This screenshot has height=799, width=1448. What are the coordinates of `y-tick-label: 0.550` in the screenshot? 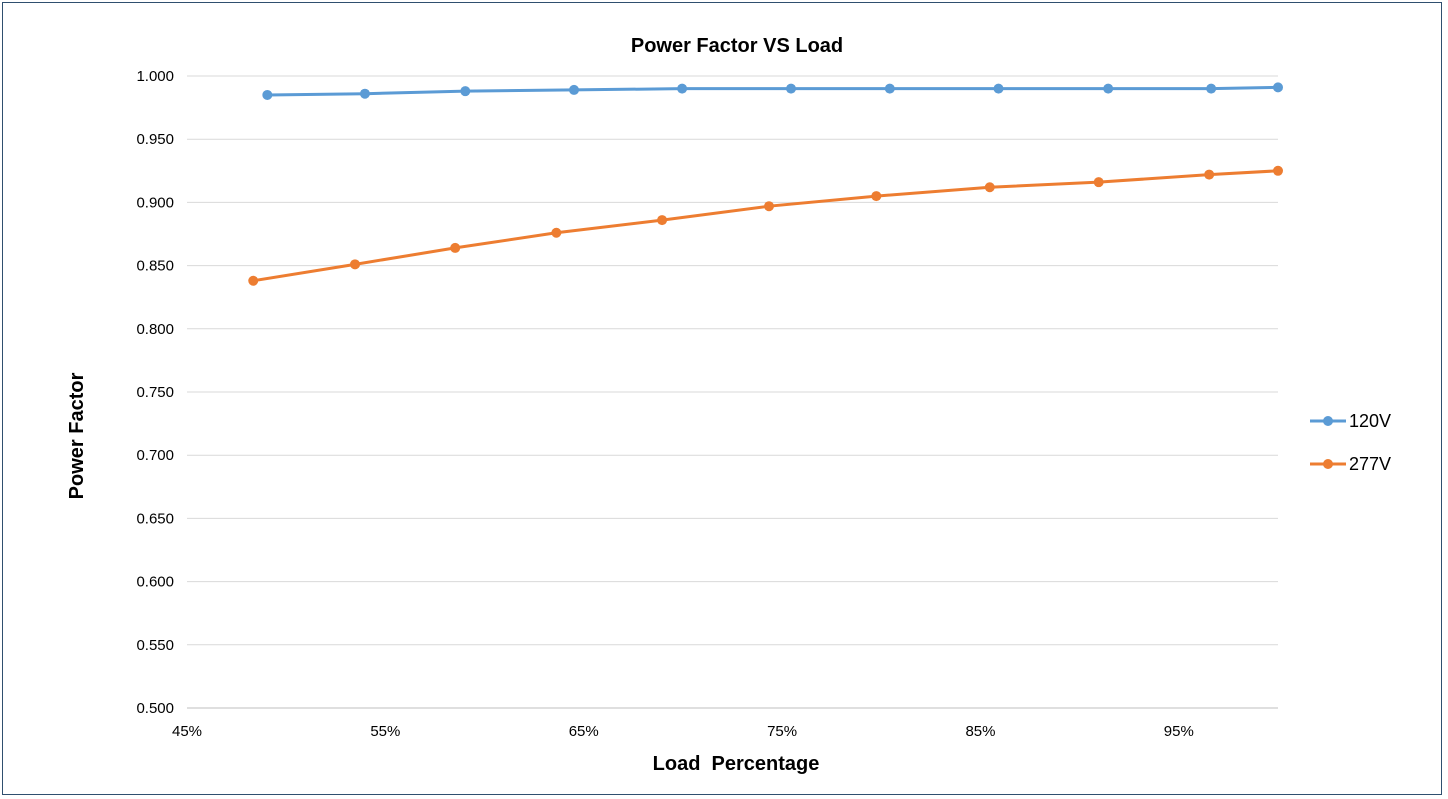 It's located at (155, 645).